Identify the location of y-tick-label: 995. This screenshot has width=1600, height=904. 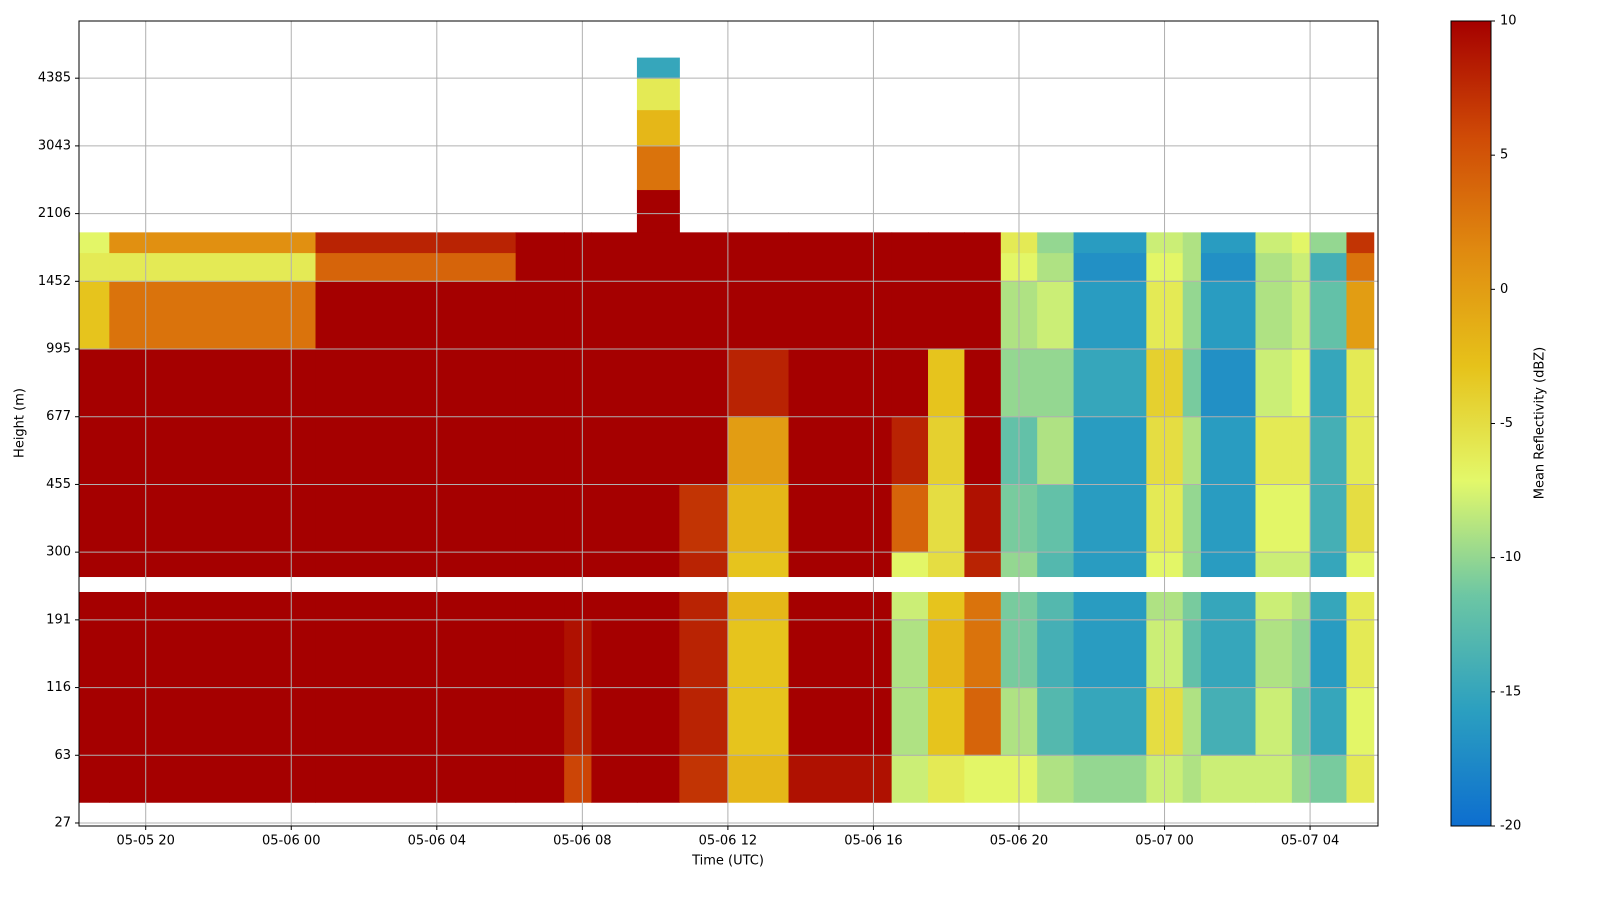
(58, 349).